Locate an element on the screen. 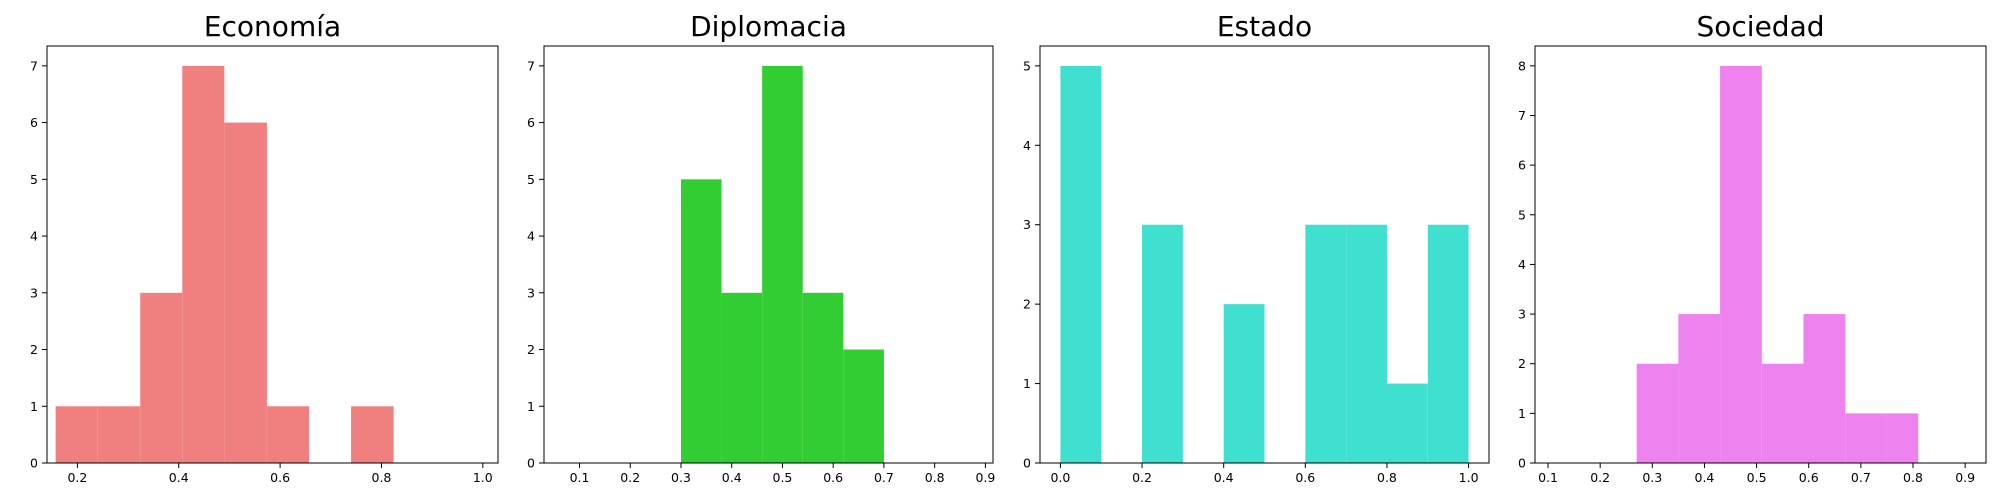  chart-title: Sociedad is located at coordinates (1760, 26).